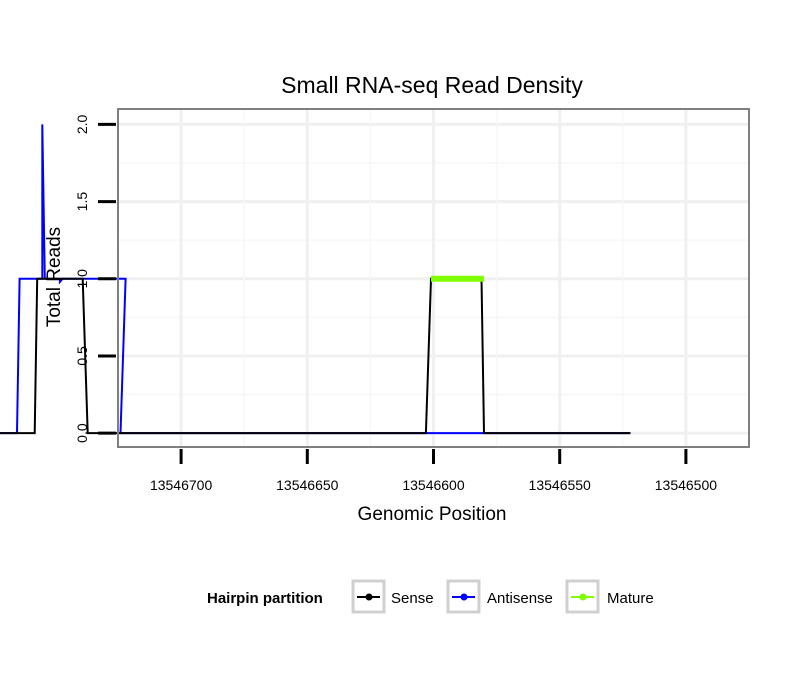 Image resolution: width=810 pixels, height=690 pixels. Describe the element at coordinates (181, 485) in the screenshot. I see `x-tick-label: 13546700` at that location.